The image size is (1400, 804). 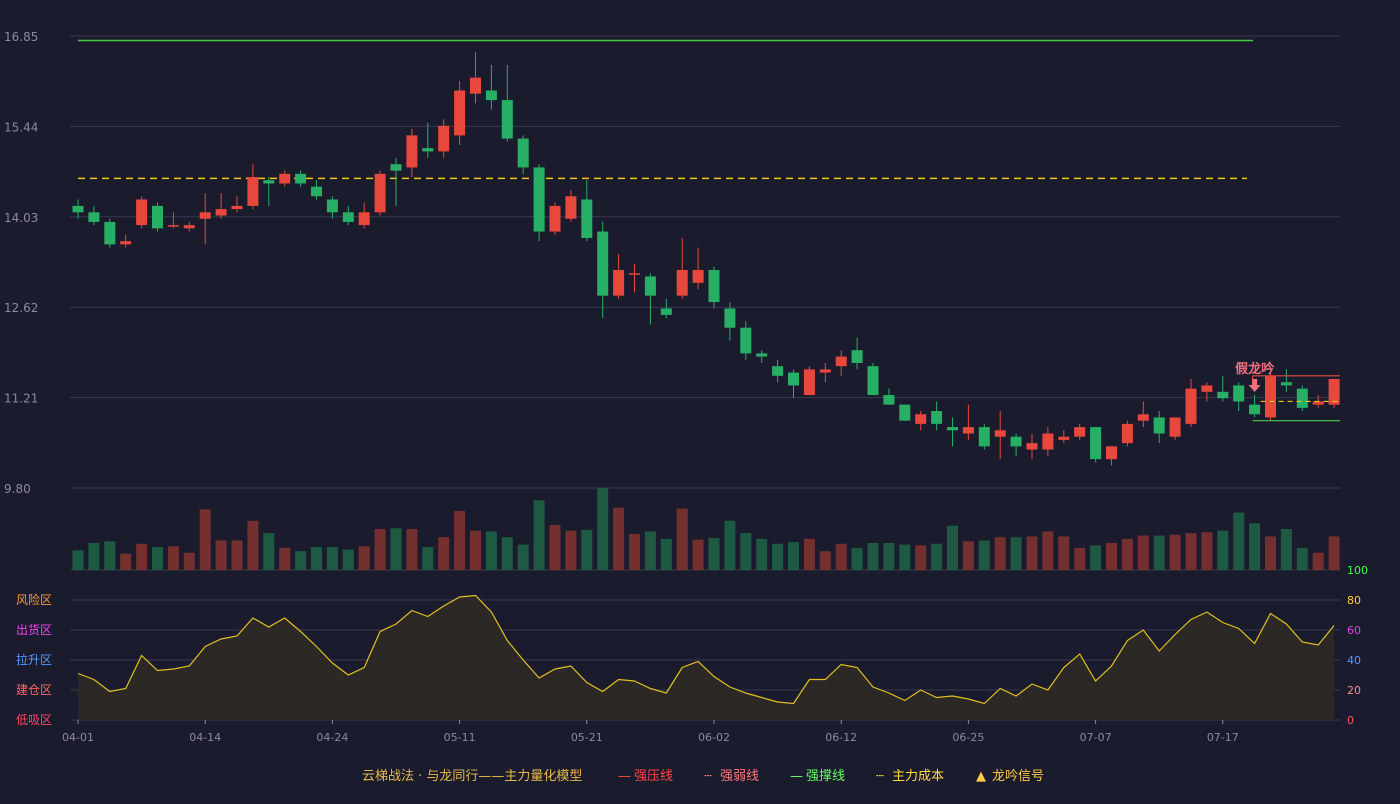 I want to click on legend-symbol: ┄, so click(x=708, y=776).